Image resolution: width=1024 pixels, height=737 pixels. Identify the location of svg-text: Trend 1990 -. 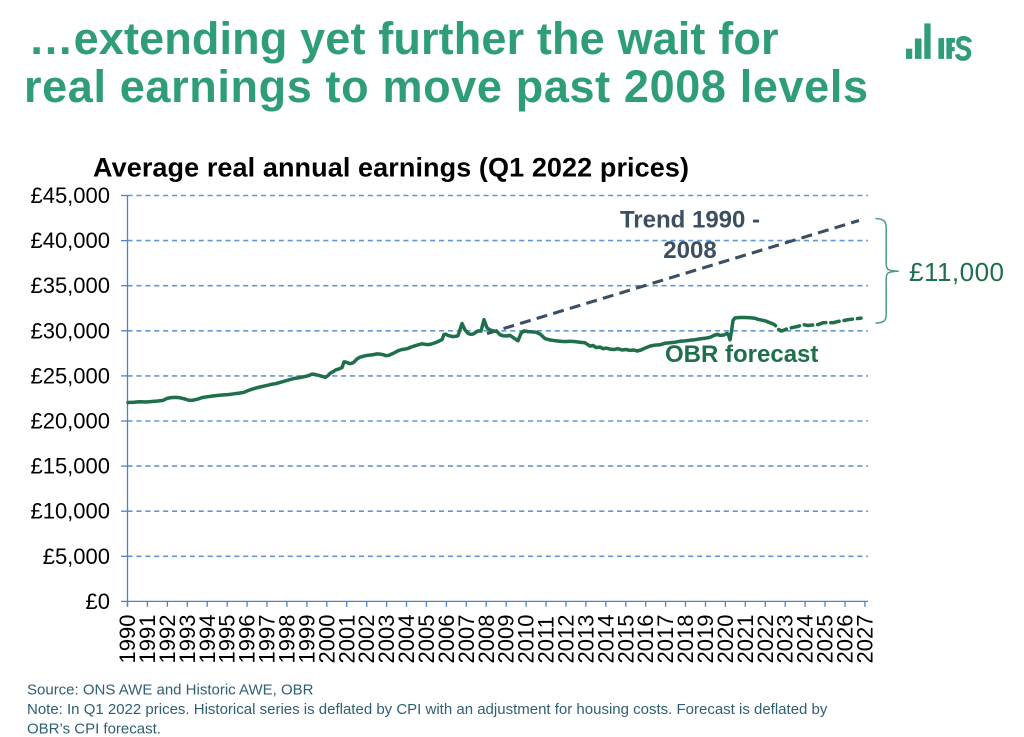
(690, 220).